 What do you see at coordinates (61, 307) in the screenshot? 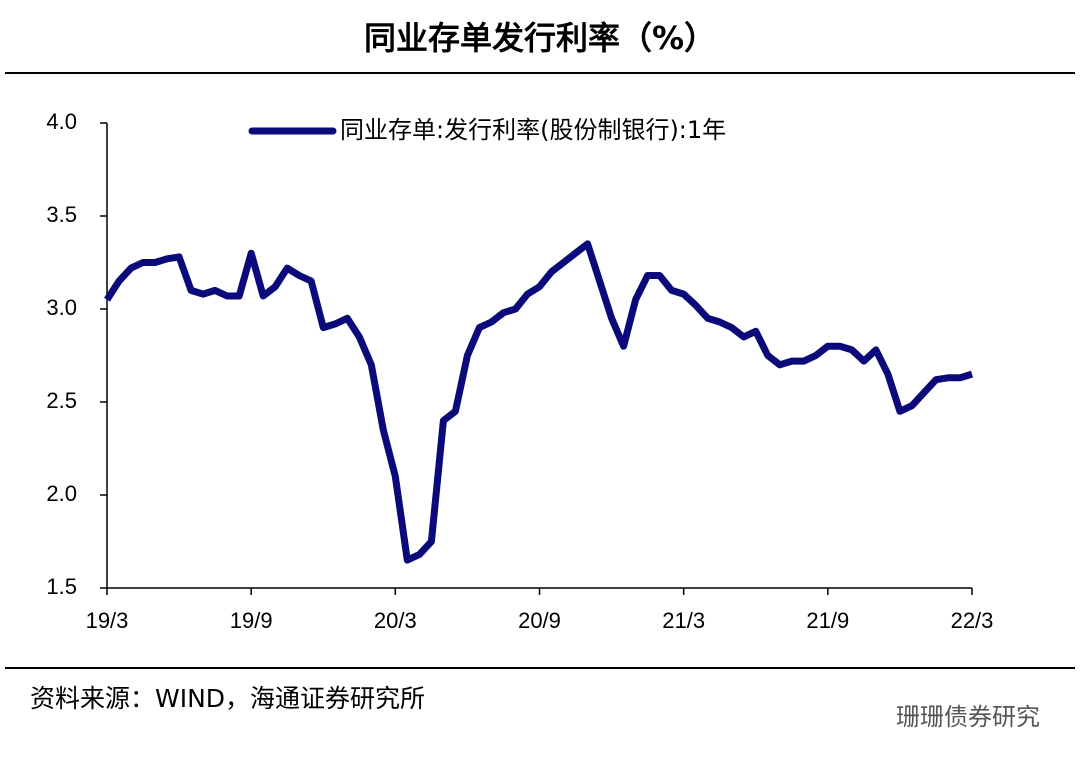
I see `y-tick-label: 3.0` at bounding box center [61, 307].